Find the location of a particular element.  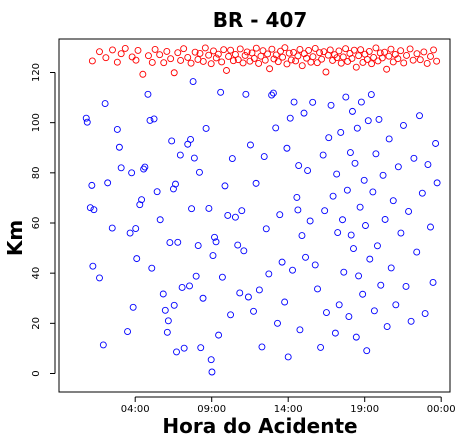

y-tick-label: 120 is located at coordinates (36, 72).